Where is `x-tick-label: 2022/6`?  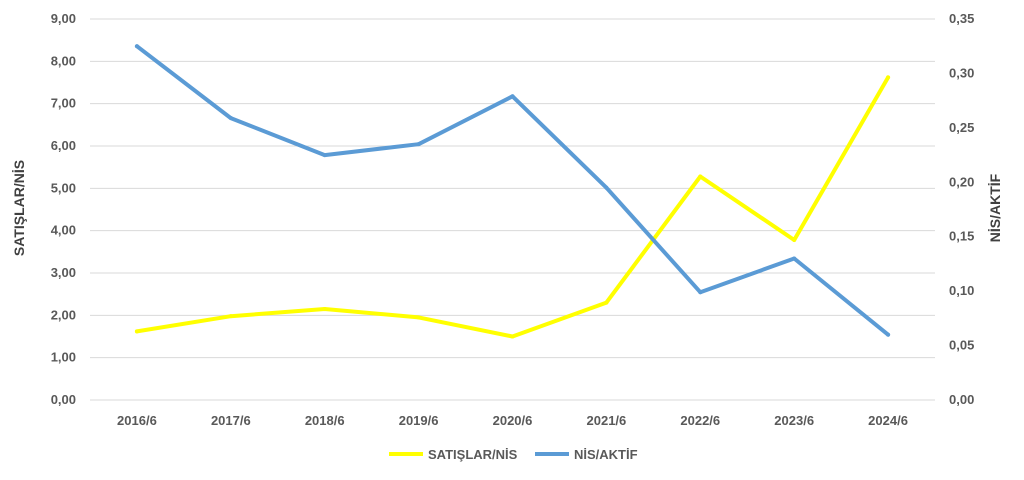 x-tick-label: 2022/6 is located at coordinates (700, 420).